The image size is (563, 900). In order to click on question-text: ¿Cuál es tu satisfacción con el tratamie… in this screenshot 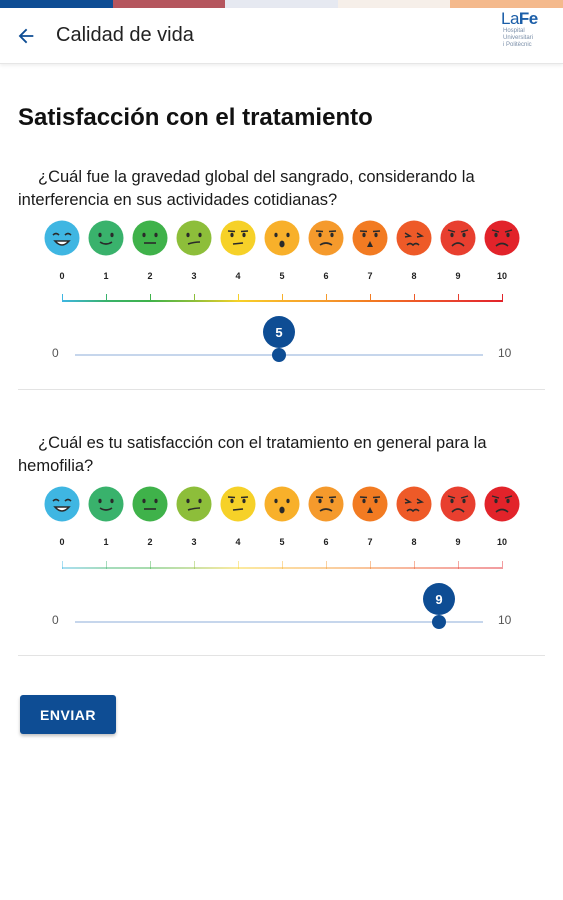, I will do `click(252, 454)`.